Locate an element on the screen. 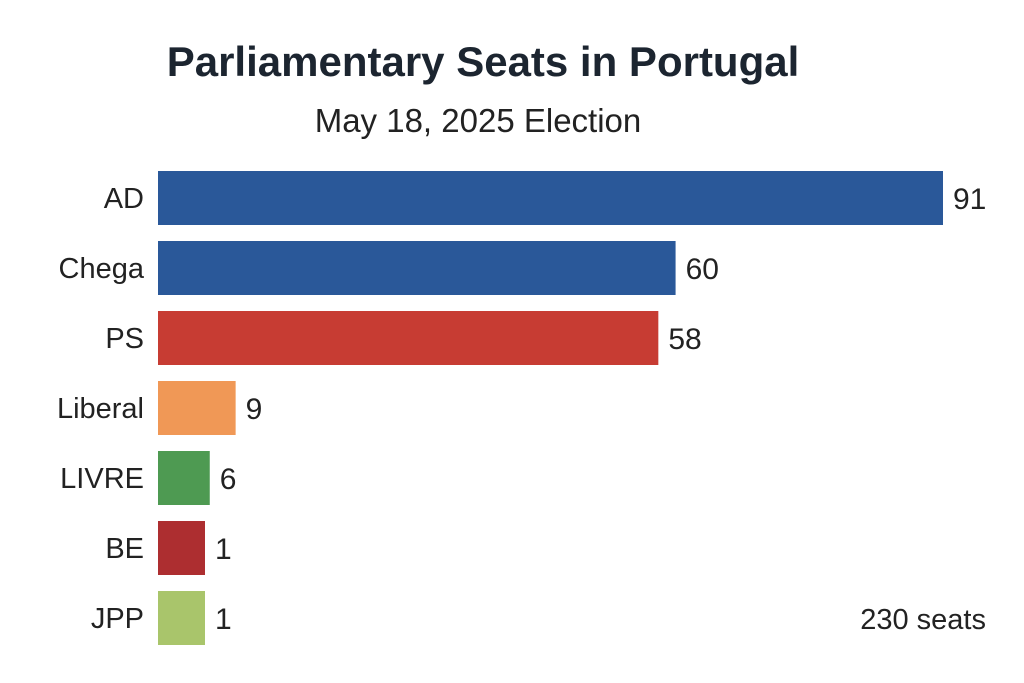  category-label: Liberal is located at coordinates (100, 409).